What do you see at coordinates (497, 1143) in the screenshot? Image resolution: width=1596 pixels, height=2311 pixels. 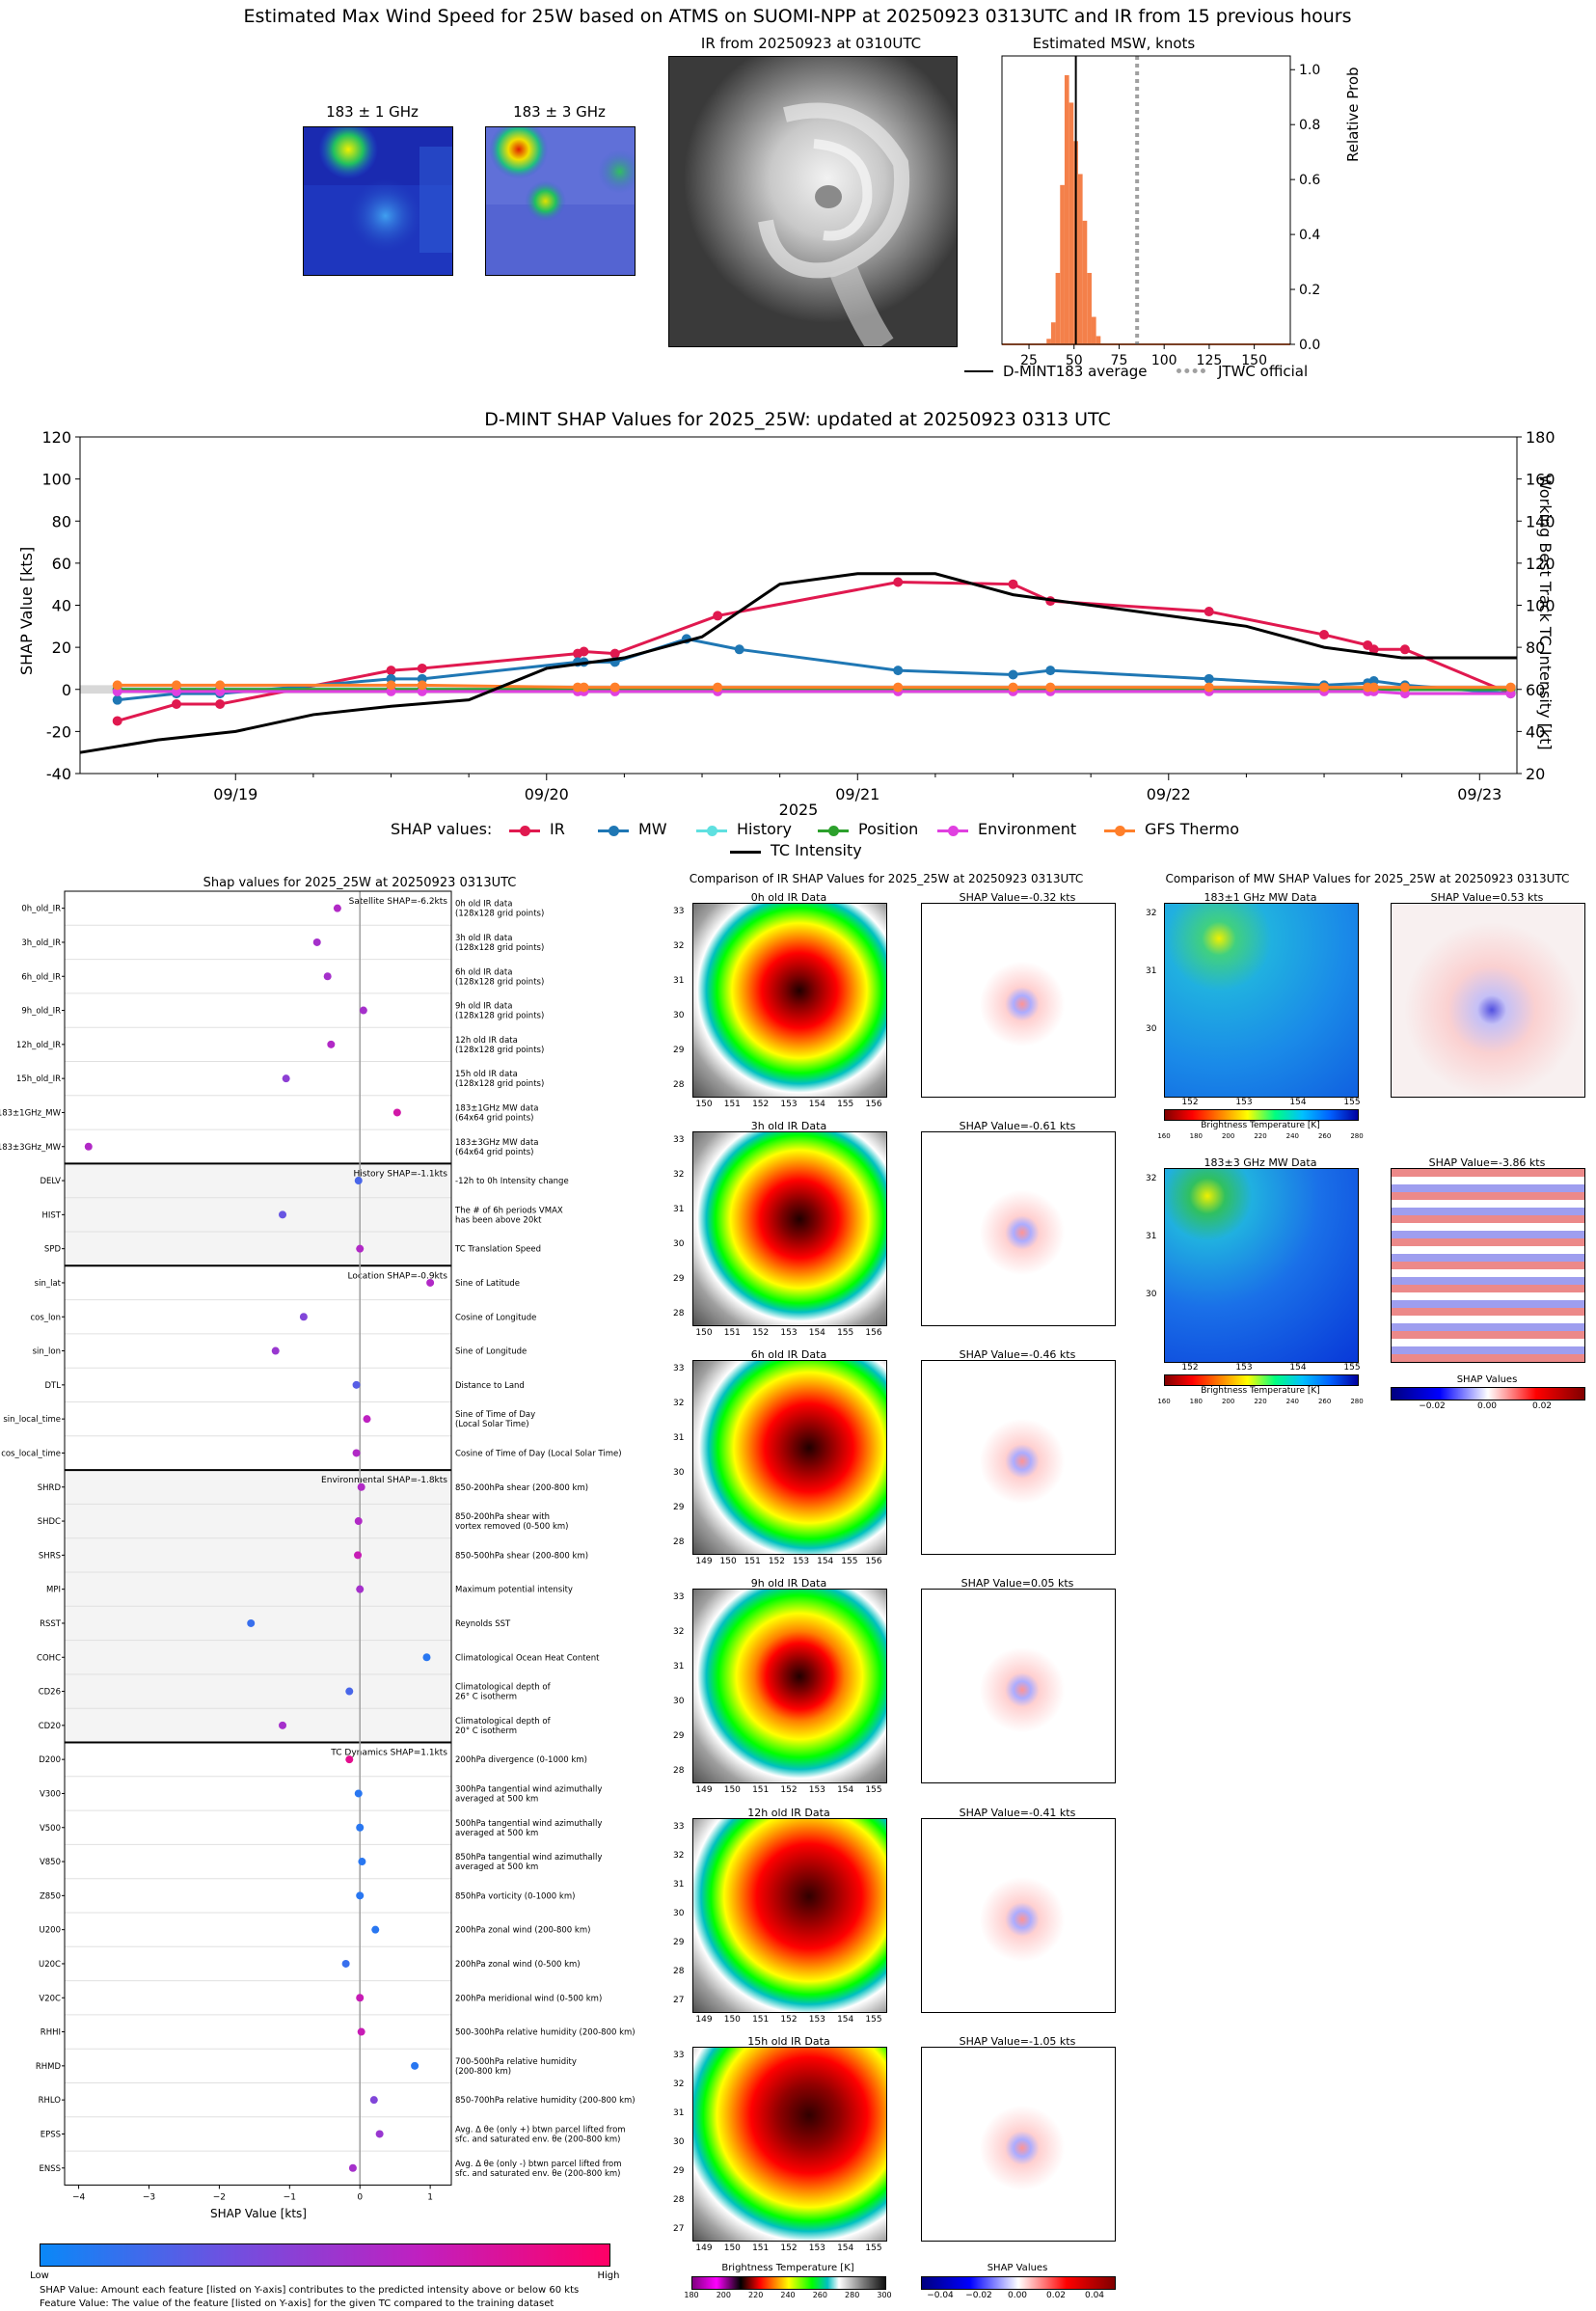 I see `feature-desc: 183±3GHz MW data` at bounding box center [497, 1143].